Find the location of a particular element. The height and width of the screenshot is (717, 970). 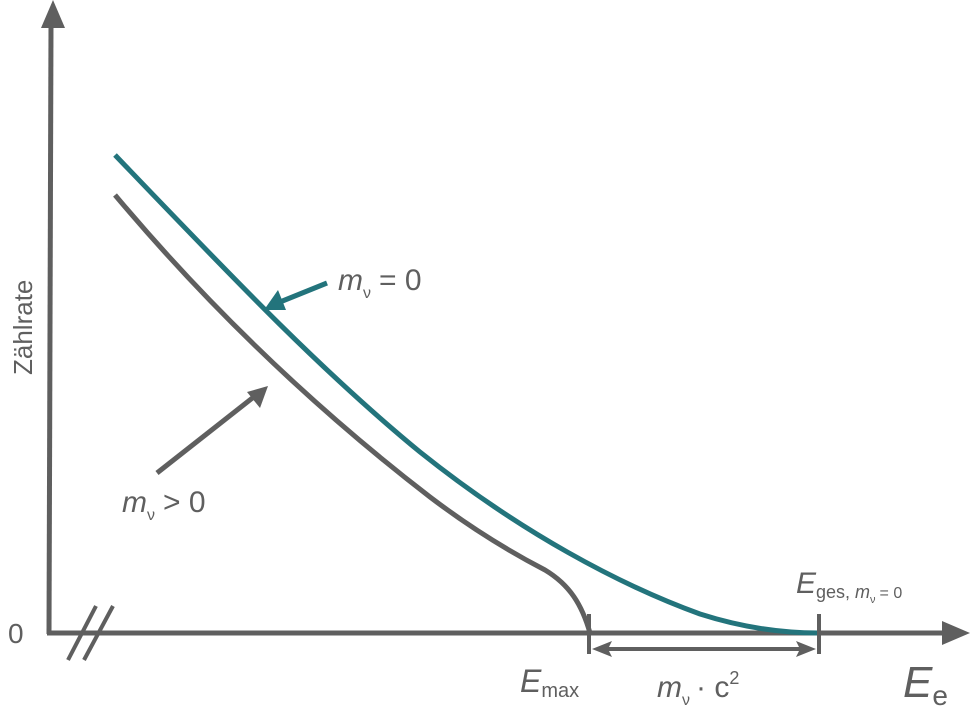

x-axis is located at coordinates (508, 633).